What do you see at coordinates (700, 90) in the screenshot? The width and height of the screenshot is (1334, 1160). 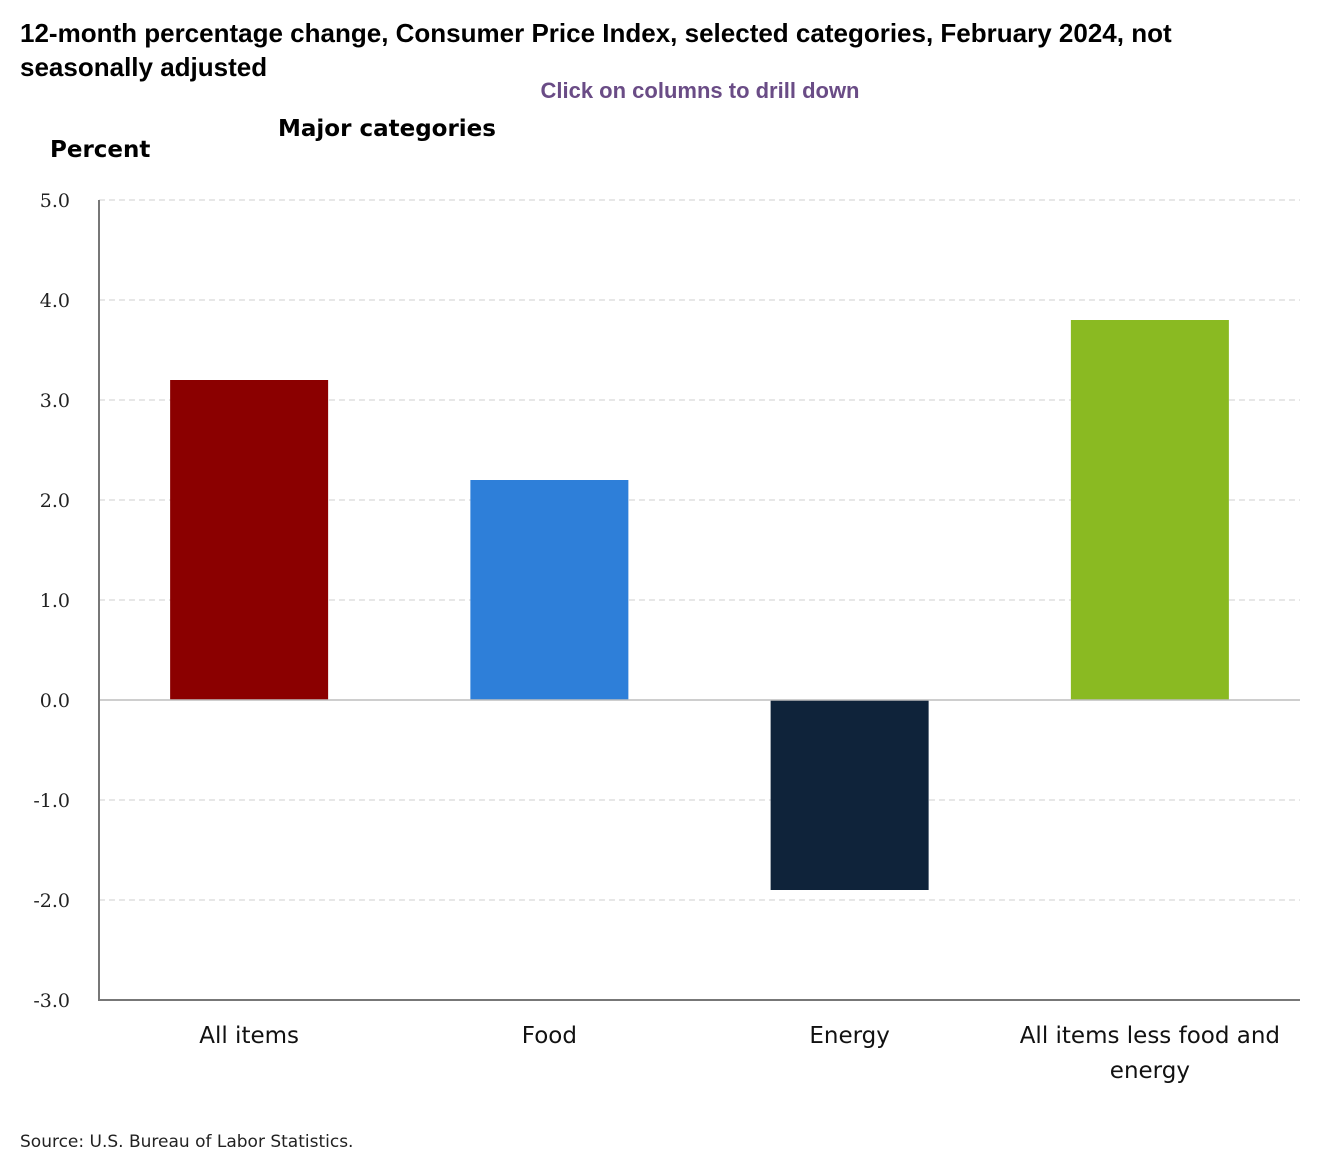 I see `drill-down-hint: Click on columns to drill down` at bounding box center [700, 90].